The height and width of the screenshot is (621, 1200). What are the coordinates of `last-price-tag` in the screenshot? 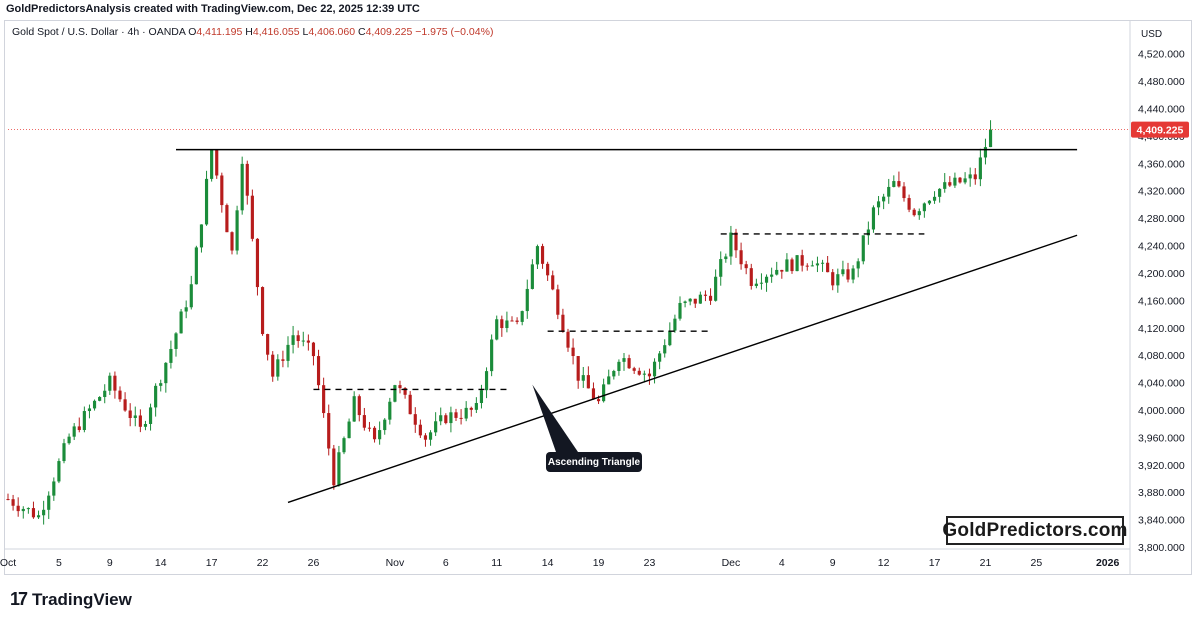 It's located at (1160, 129).